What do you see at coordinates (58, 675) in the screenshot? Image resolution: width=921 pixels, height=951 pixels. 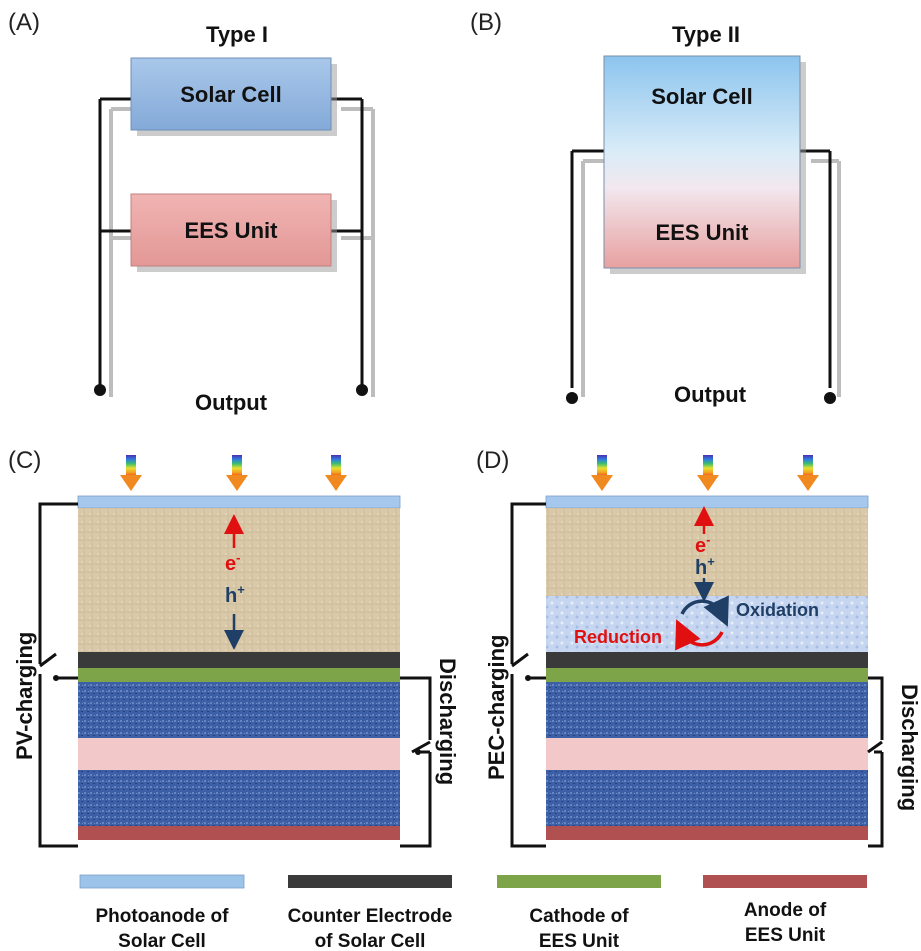 I see `panel-c-charging-circuit` at bounding box center [58, 675].